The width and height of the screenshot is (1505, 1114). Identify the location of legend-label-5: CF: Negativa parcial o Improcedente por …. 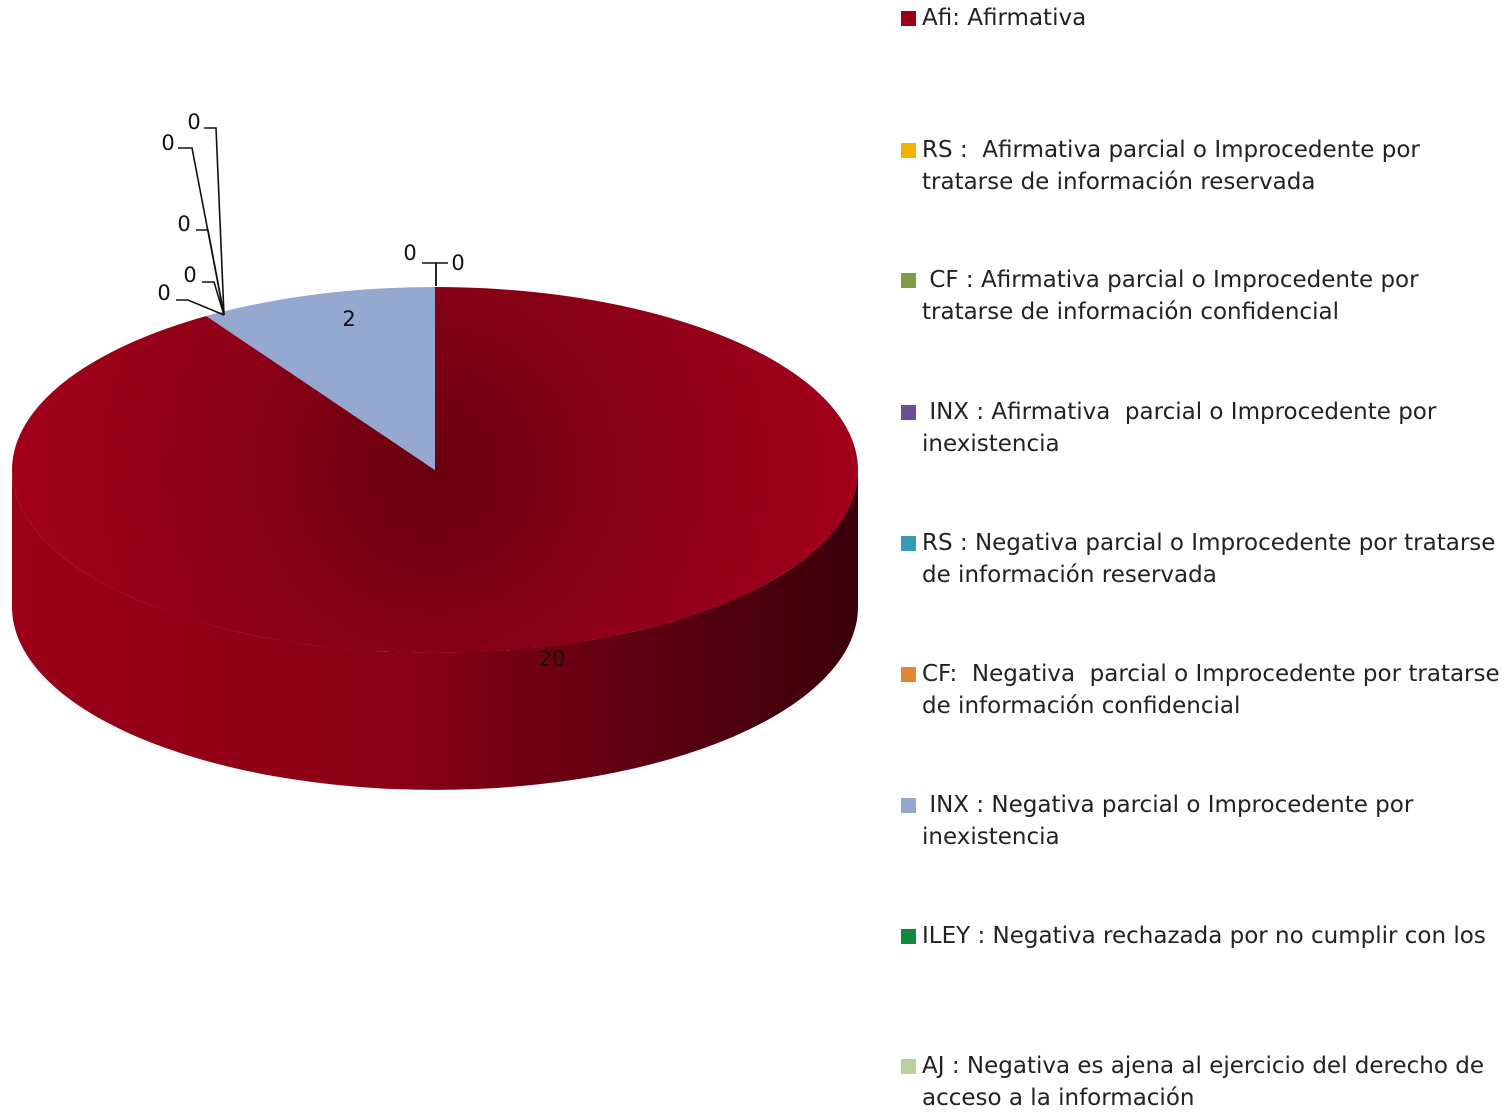
(1211, 690).